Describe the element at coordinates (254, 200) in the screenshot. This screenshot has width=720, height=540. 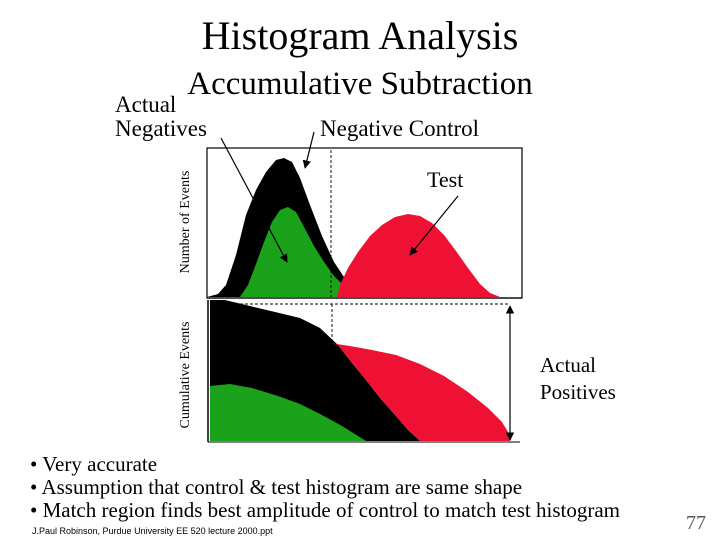
I see `actual-negatives-arrow` at that location.